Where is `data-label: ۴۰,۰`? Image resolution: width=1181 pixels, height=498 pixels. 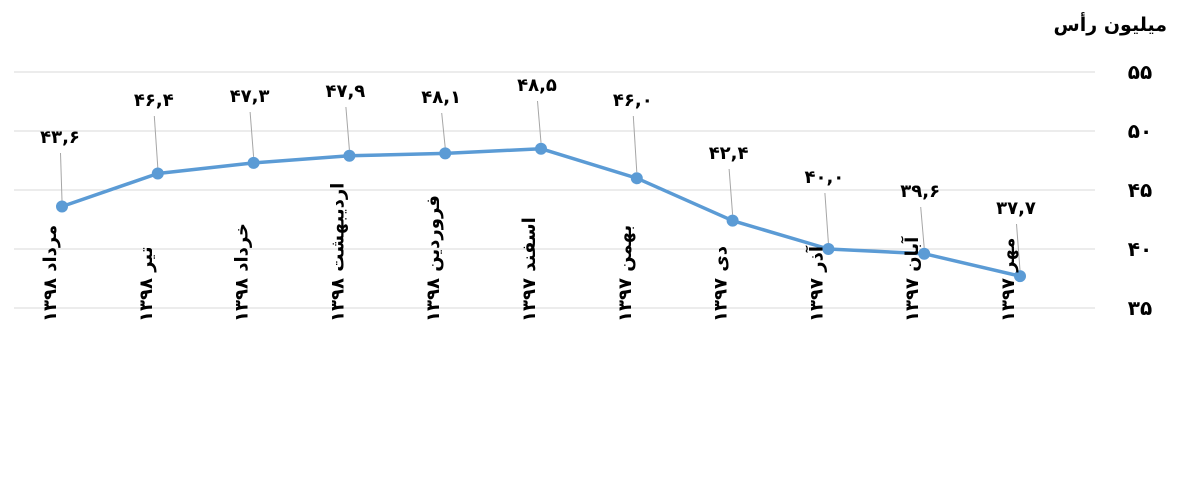
data-label: ۴۰,۰ is located at coordinates (825, 177).